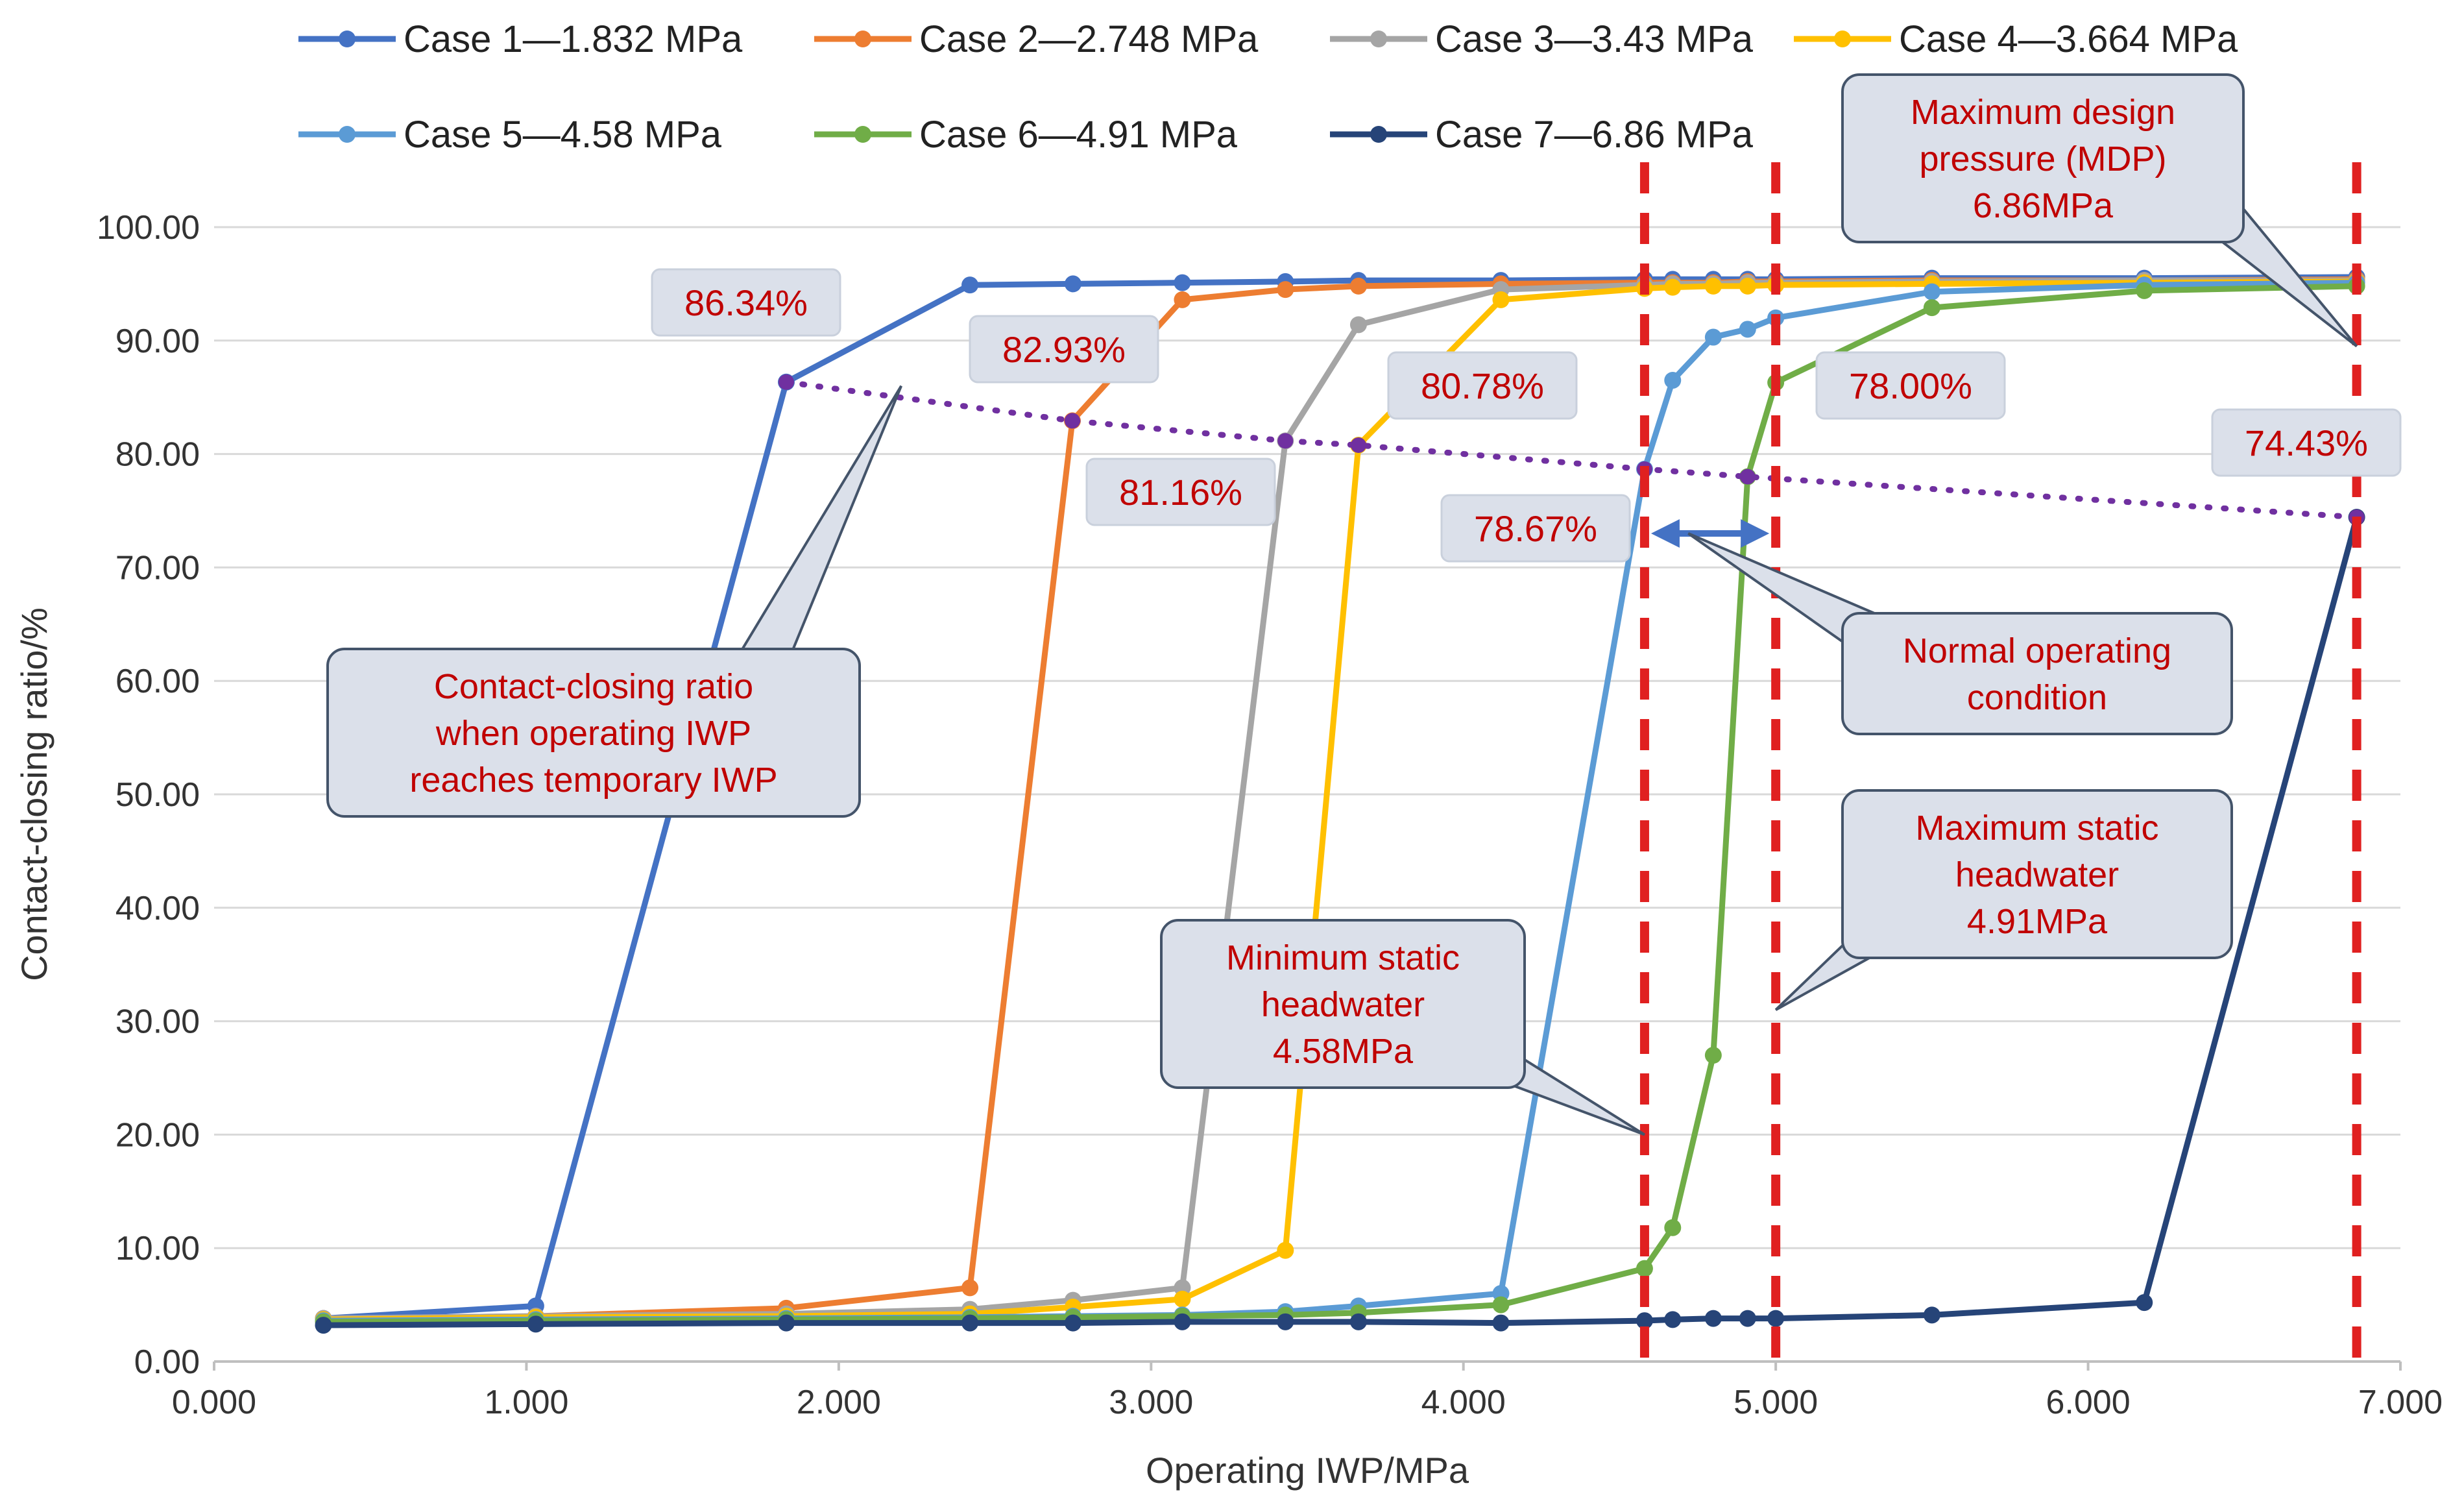  Describe the element at coordinates (214, 1402) in the screenshot. I see `x-tick-label: 0.000` at that location.